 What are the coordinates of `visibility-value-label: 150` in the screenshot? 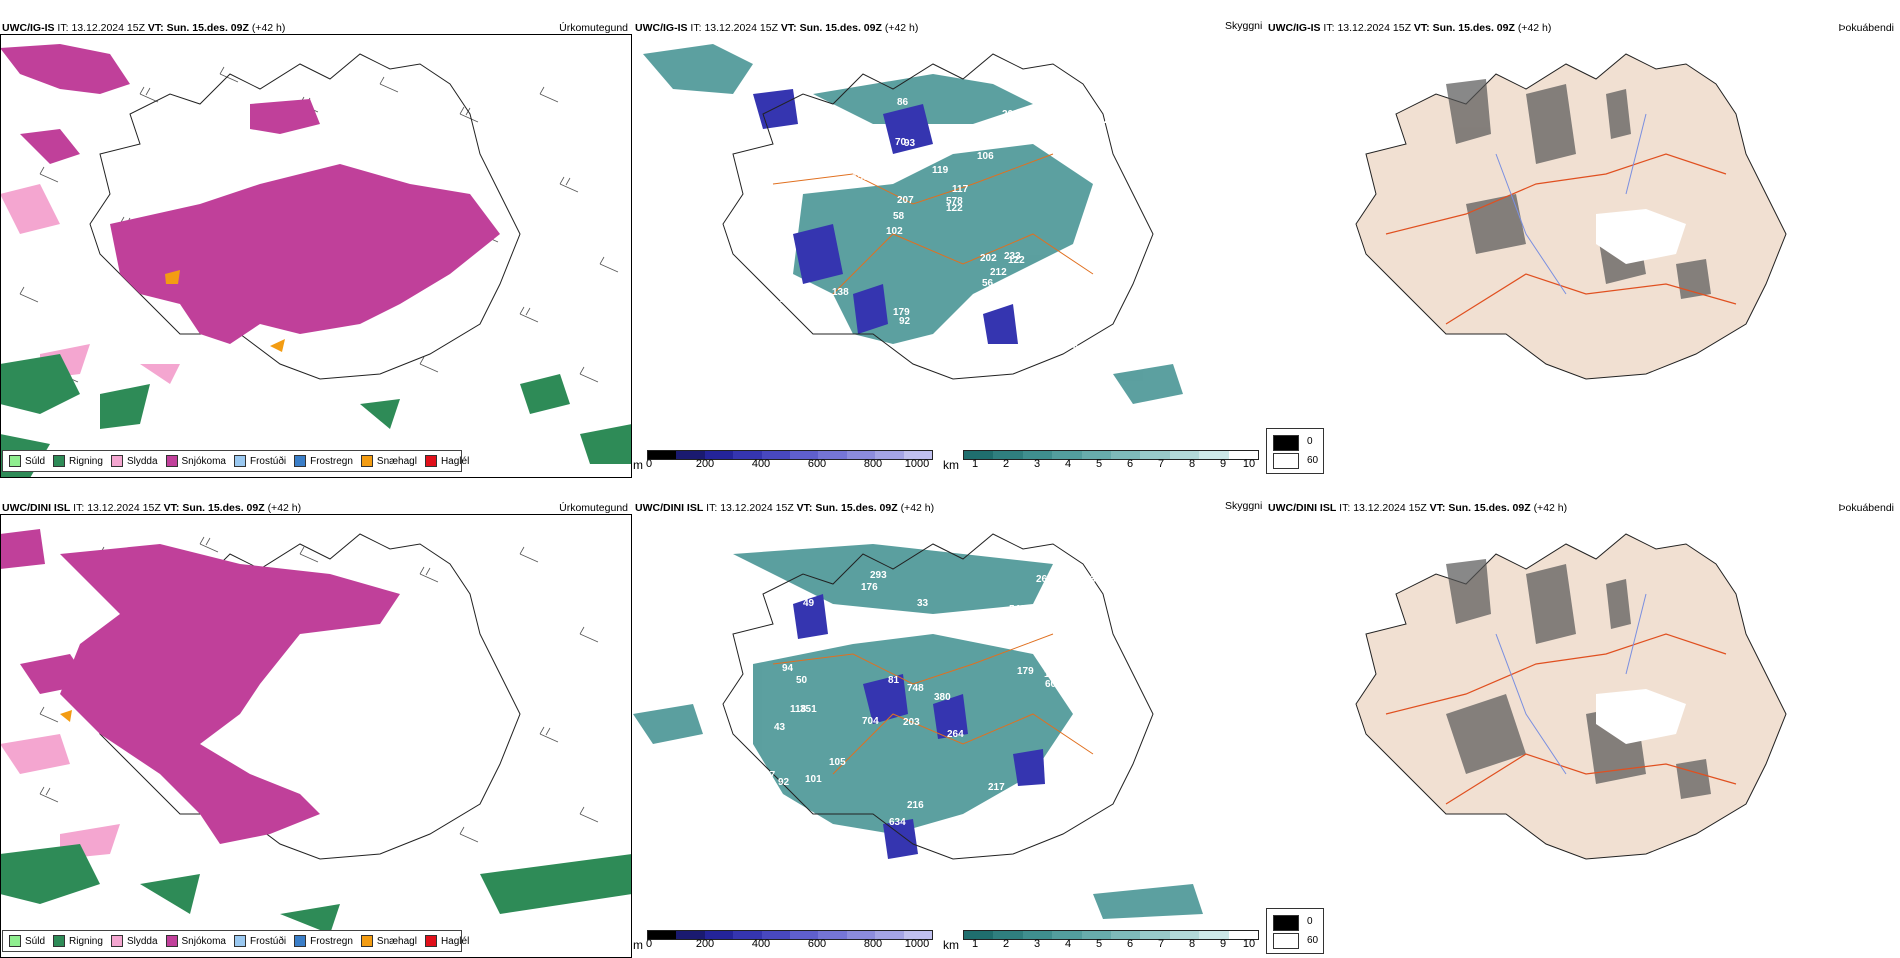 It's located at (780, 617).